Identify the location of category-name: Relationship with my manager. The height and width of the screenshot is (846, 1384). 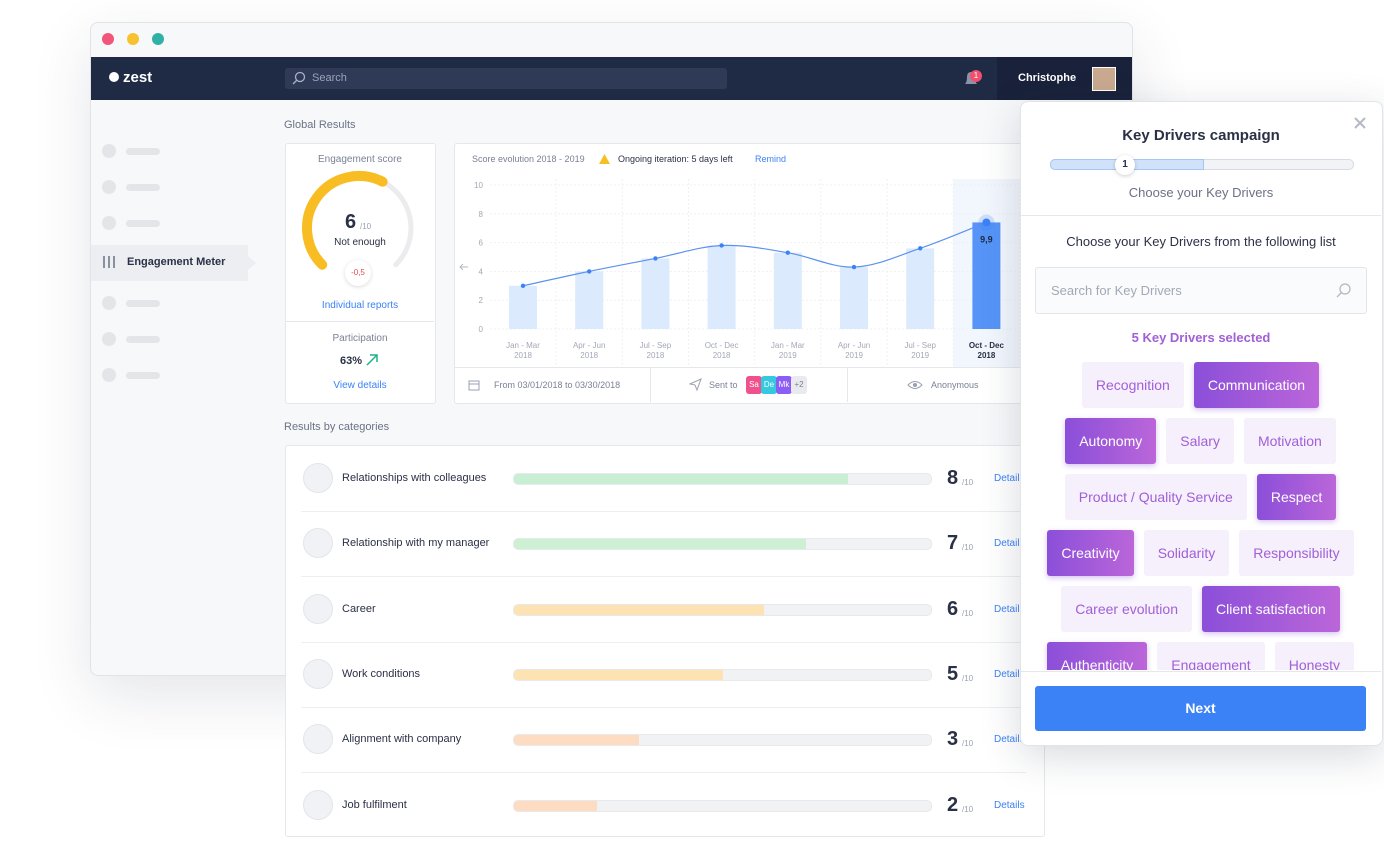
(416, 543).